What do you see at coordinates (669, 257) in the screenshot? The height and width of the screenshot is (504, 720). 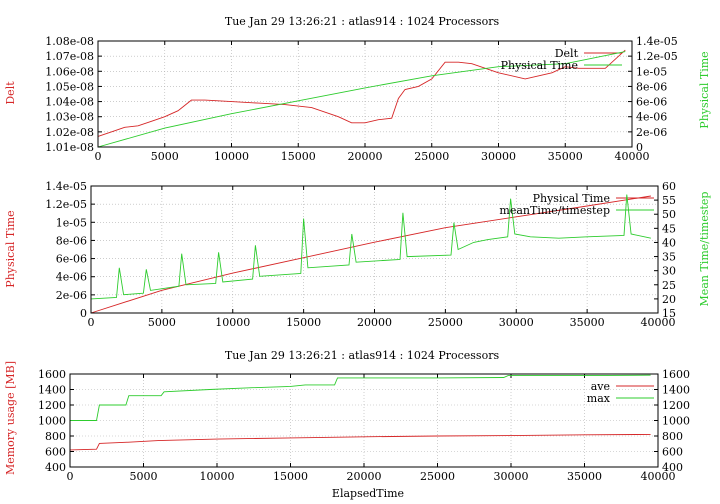 I see `y-right-tick-label: 35` at bounding box center [669, 257].